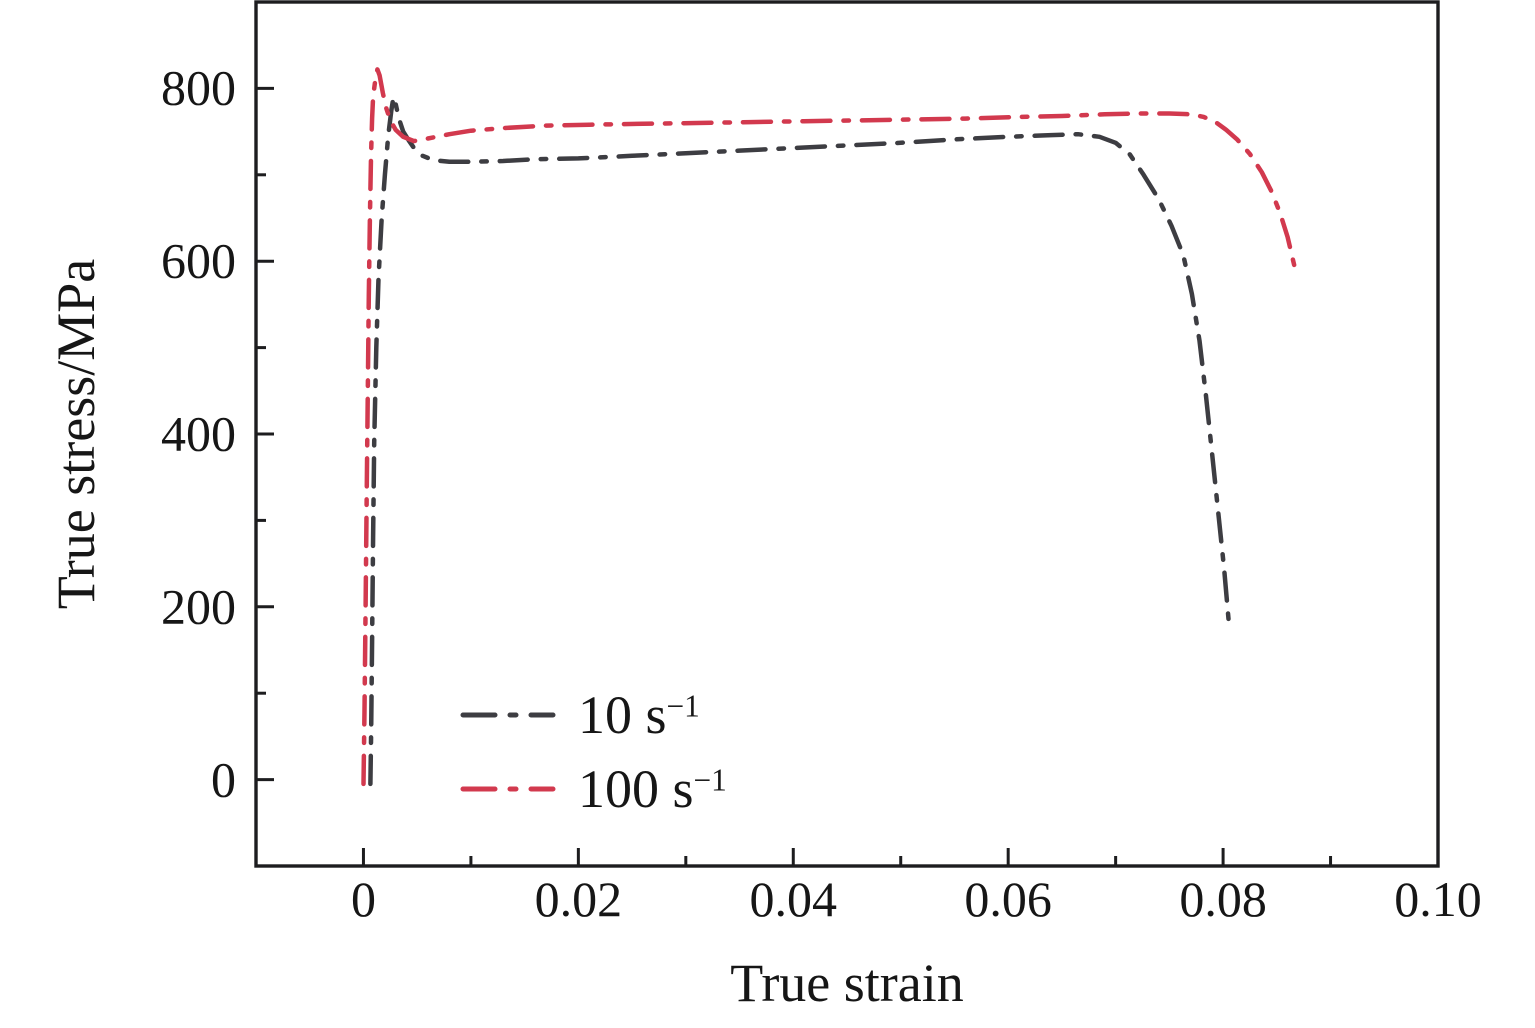 The image size is (1535, 1028). Describe the element at coordinates (363, 899) in the screenshot. I see `x-tick-label: 0` at that location.